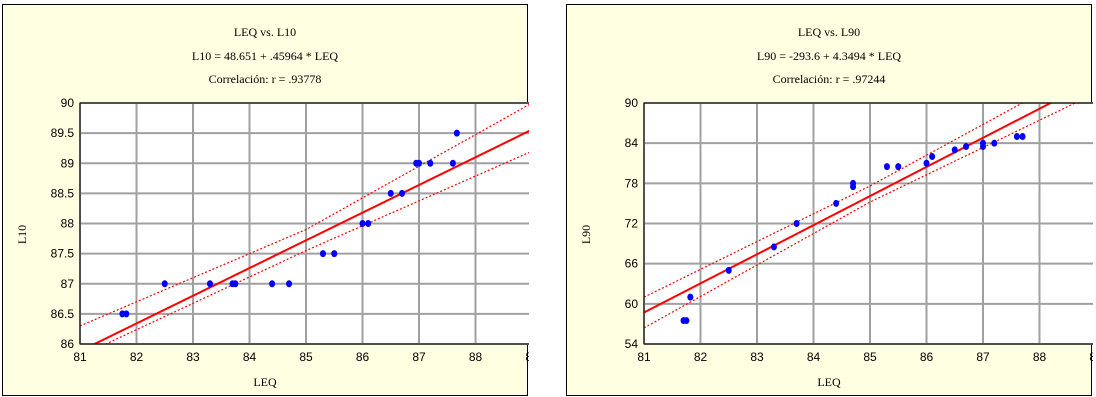 The width and height of the screenshot is (1096, 397). I want to click on y-tick-label: 87.5, so click(63, 254).